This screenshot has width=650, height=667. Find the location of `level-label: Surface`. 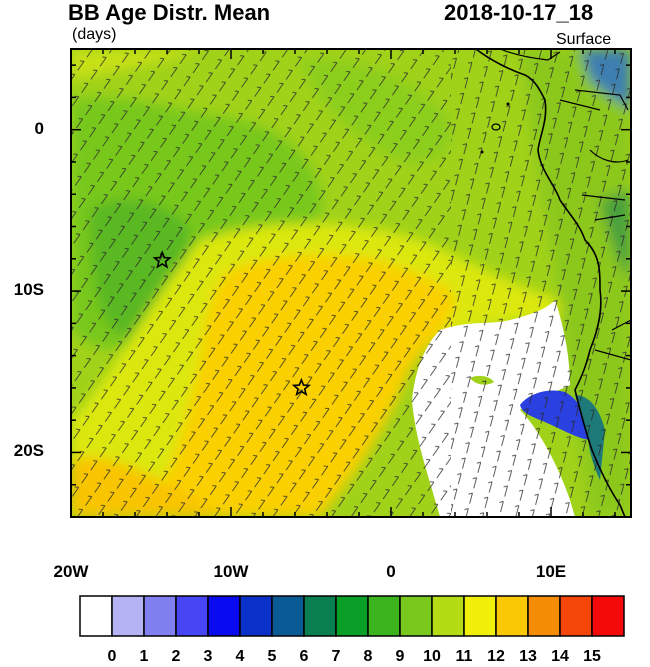

level-label: Surface is located at coordinates (584, 39).